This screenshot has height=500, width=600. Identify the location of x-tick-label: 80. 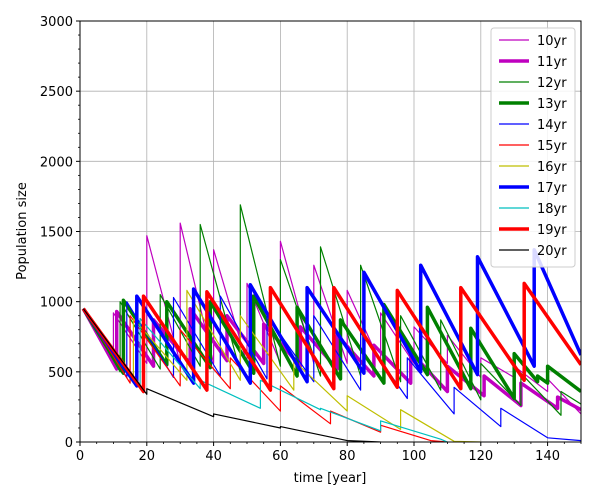
(347, 456).